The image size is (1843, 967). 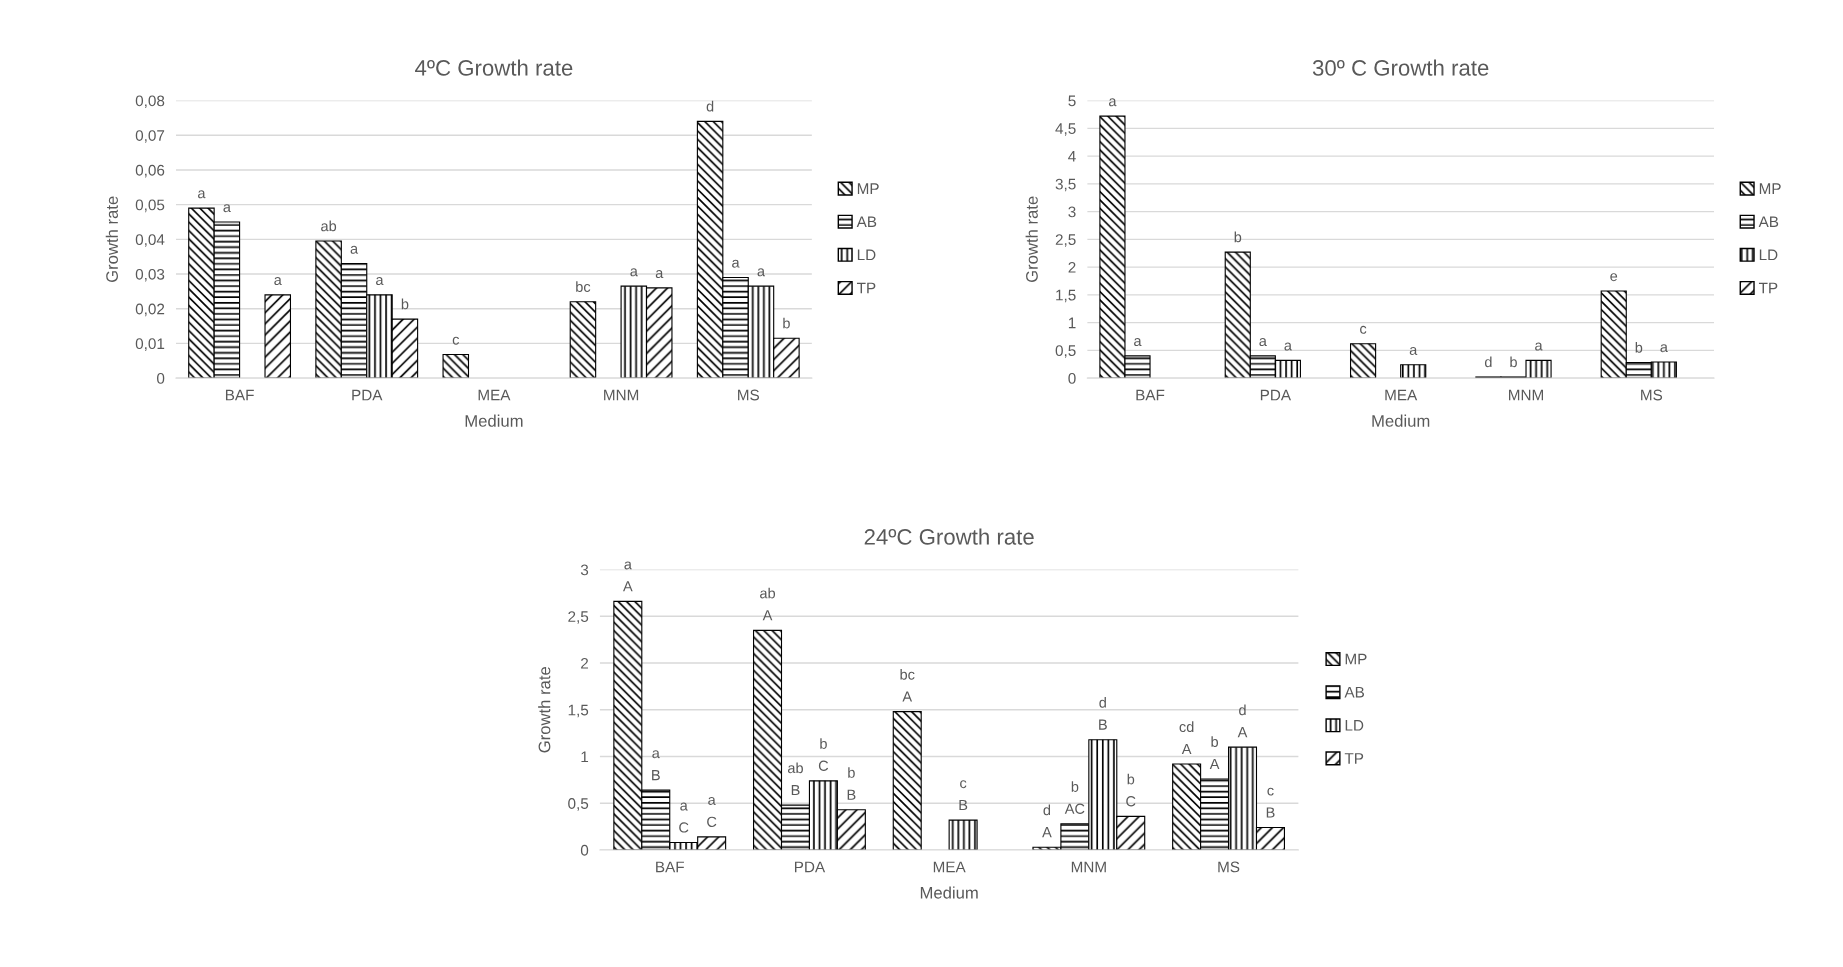 I want to click on data-label: b AC, so click(x=1074, y=797).